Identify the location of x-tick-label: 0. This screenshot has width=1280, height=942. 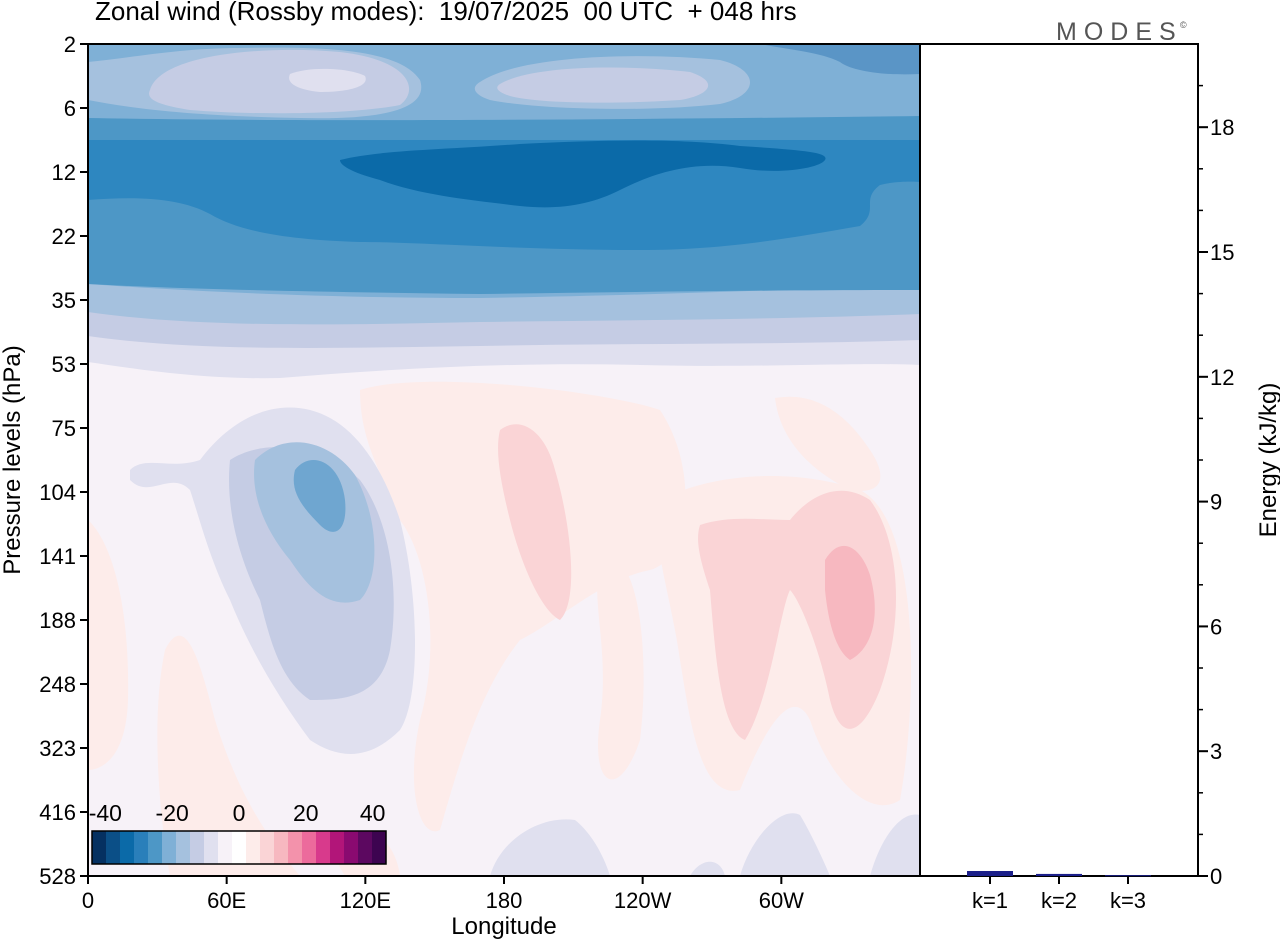
(88, 900).